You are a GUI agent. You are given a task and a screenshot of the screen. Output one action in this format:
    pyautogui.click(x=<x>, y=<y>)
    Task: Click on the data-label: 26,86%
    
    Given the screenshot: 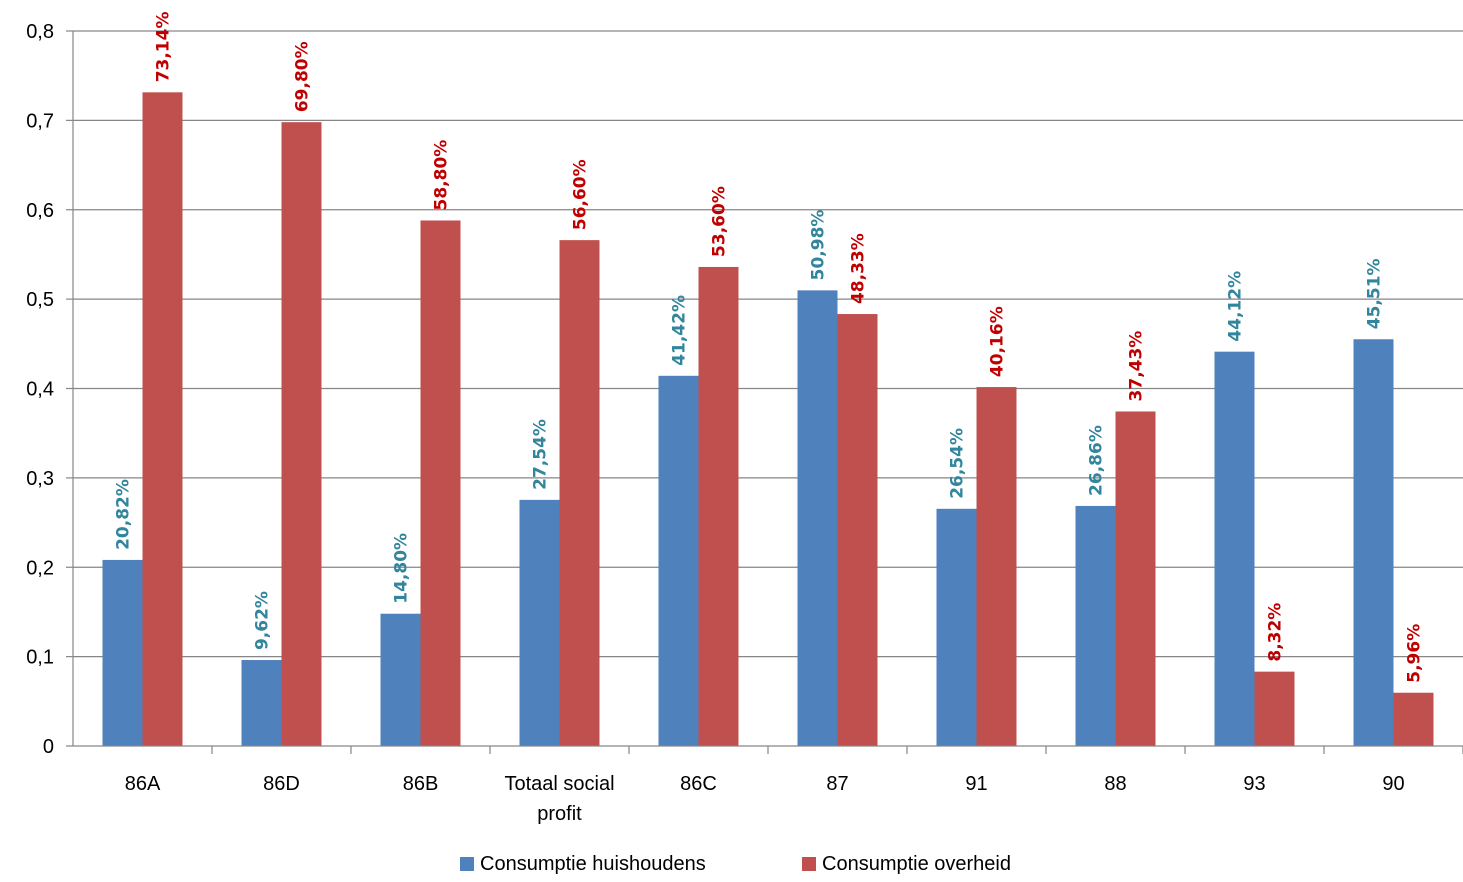 What is the action you would take?
    pyautogui.click(x=1097, y=460)
    